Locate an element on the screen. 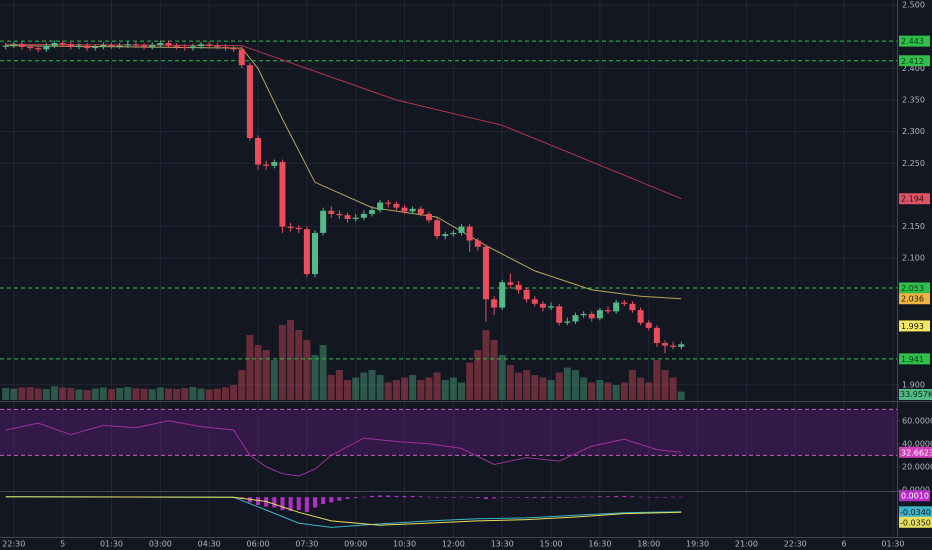 Image resolution: width=932 pixels, height=550 pixels. x-tick-label: 07:30 is located at coordinates (306, 544).